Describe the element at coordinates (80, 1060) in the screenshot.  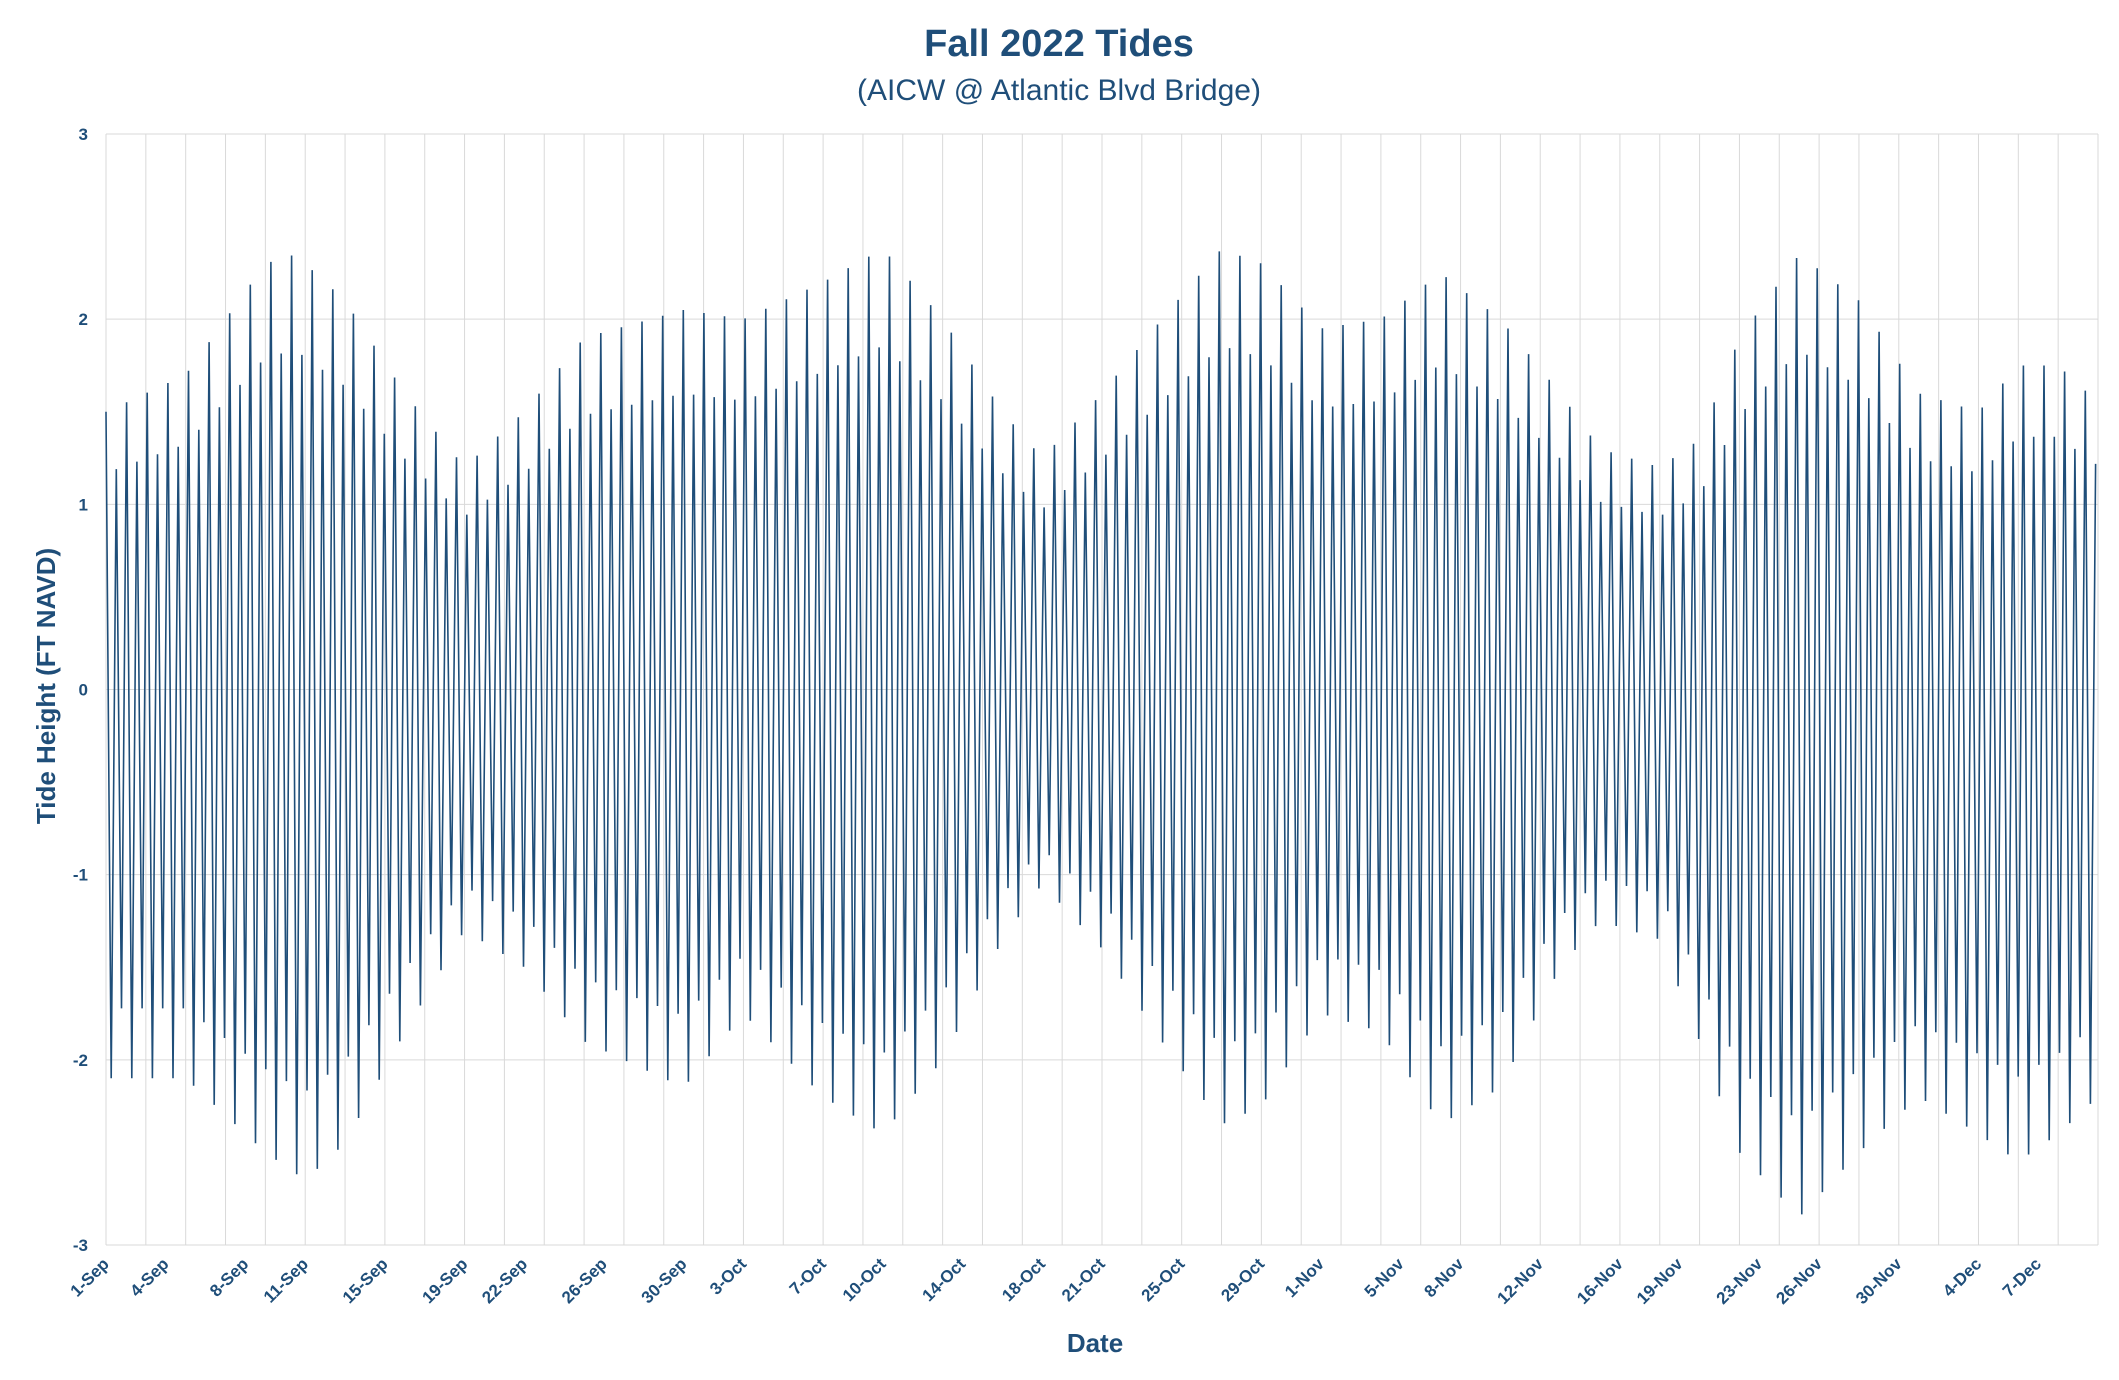
I see `y-tick-label: -2` at that location.